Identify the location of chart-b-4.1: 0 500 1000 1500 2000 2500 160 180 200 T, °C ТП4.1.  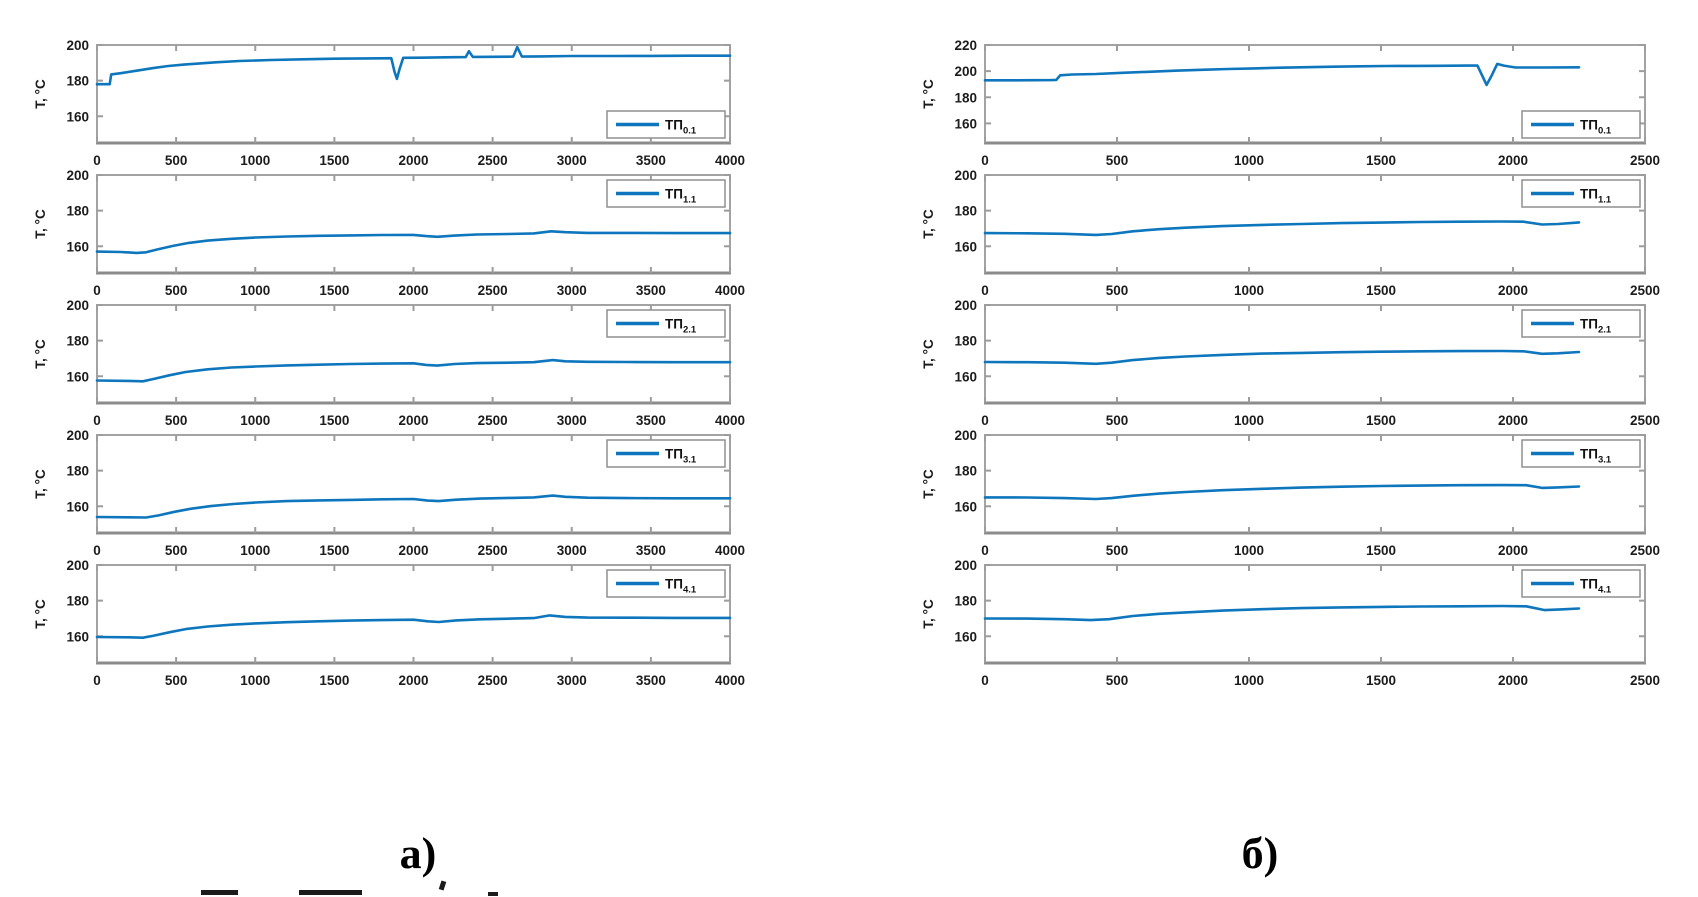
(1290, 627).